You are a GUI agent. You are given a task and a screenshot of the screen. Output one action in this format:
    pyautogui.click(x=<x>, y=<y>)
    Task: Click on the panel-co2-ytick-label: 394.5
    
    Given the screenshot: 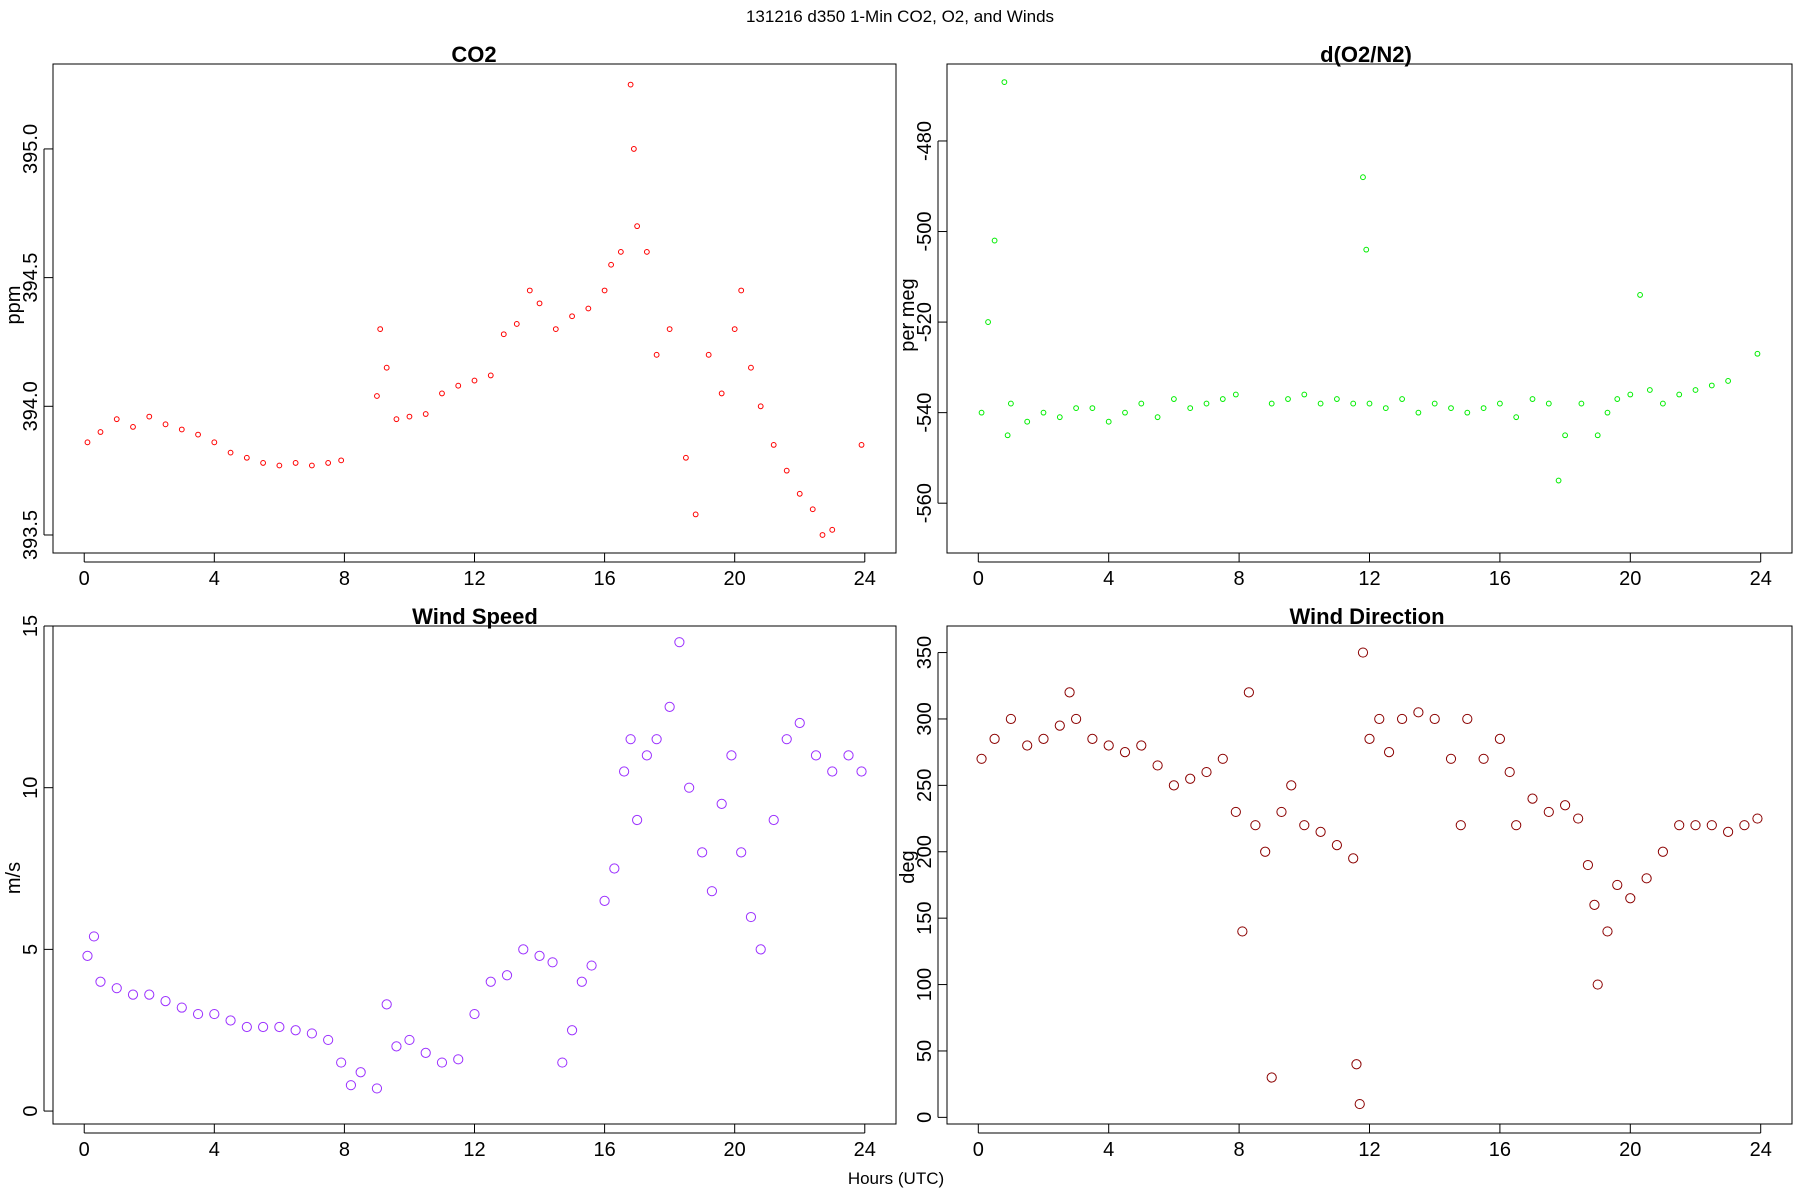 What is the action you would take?
    pyautogui.click(x=31, y=278)
    